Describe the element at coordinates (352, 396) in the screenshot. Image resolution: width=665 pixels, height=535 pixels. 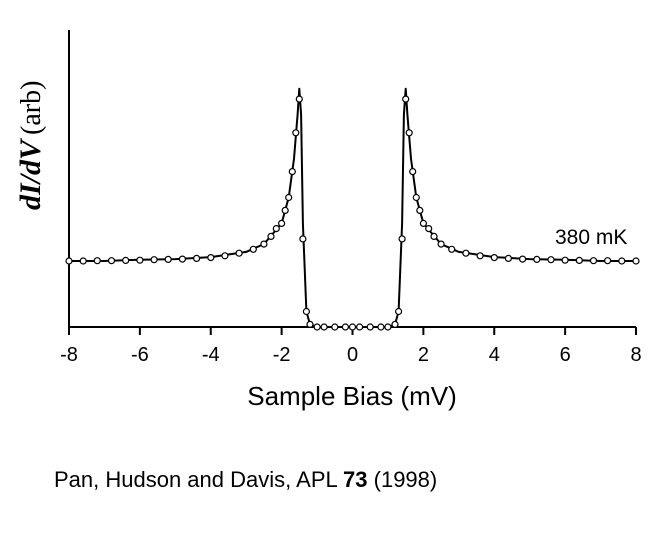
I see `x-axis-label: Sample Bias (mV)` at that location.